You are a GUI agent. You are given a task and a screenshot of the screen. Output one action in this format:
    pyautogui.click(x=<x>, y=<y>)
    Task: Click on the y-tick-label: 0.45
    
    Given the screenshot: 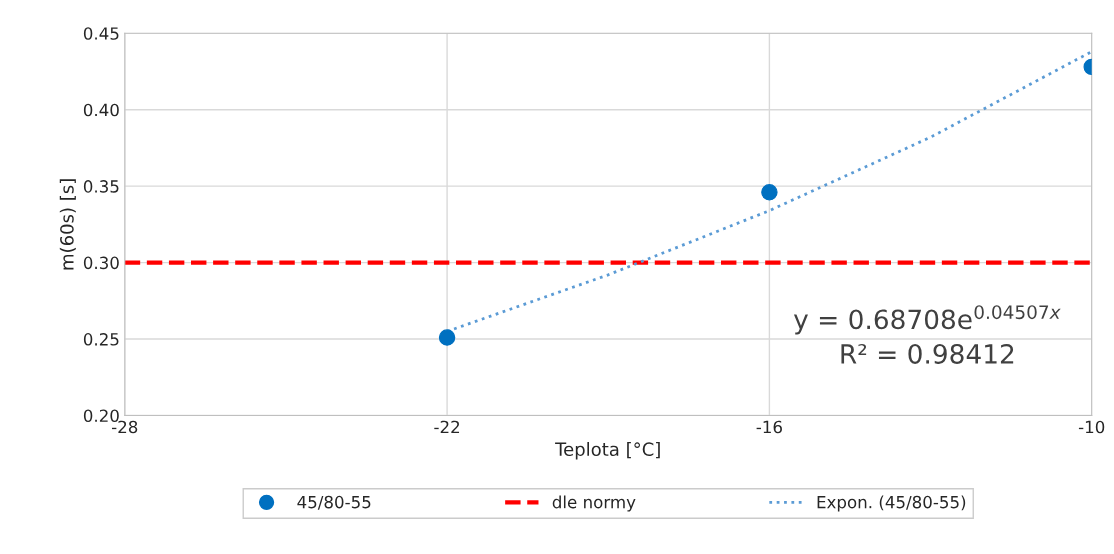 What is the action you would take?
    pyautogui.click(x=101, y=33)
    